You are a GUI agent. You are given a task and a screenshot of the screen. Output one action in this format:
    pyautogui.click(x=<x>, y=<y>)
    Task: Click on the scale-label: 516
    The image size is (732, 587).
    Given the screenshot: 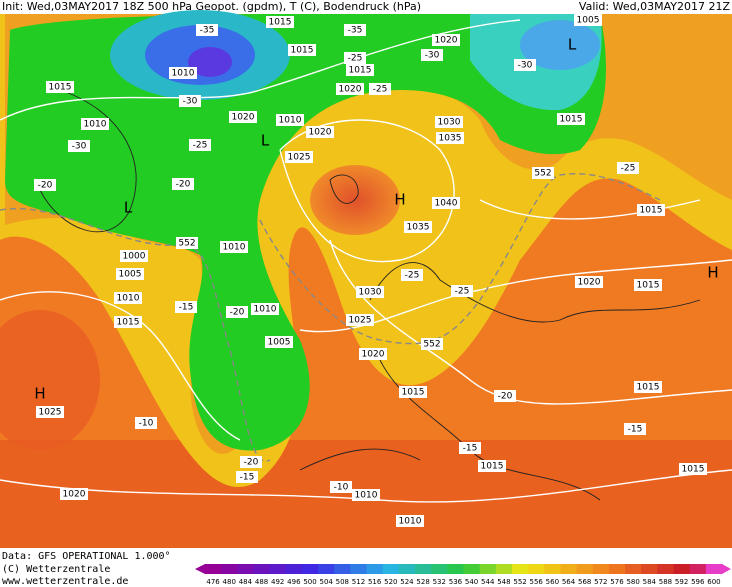 What is the action you would take?
    pyautogui.click(x=375, y=582)
    